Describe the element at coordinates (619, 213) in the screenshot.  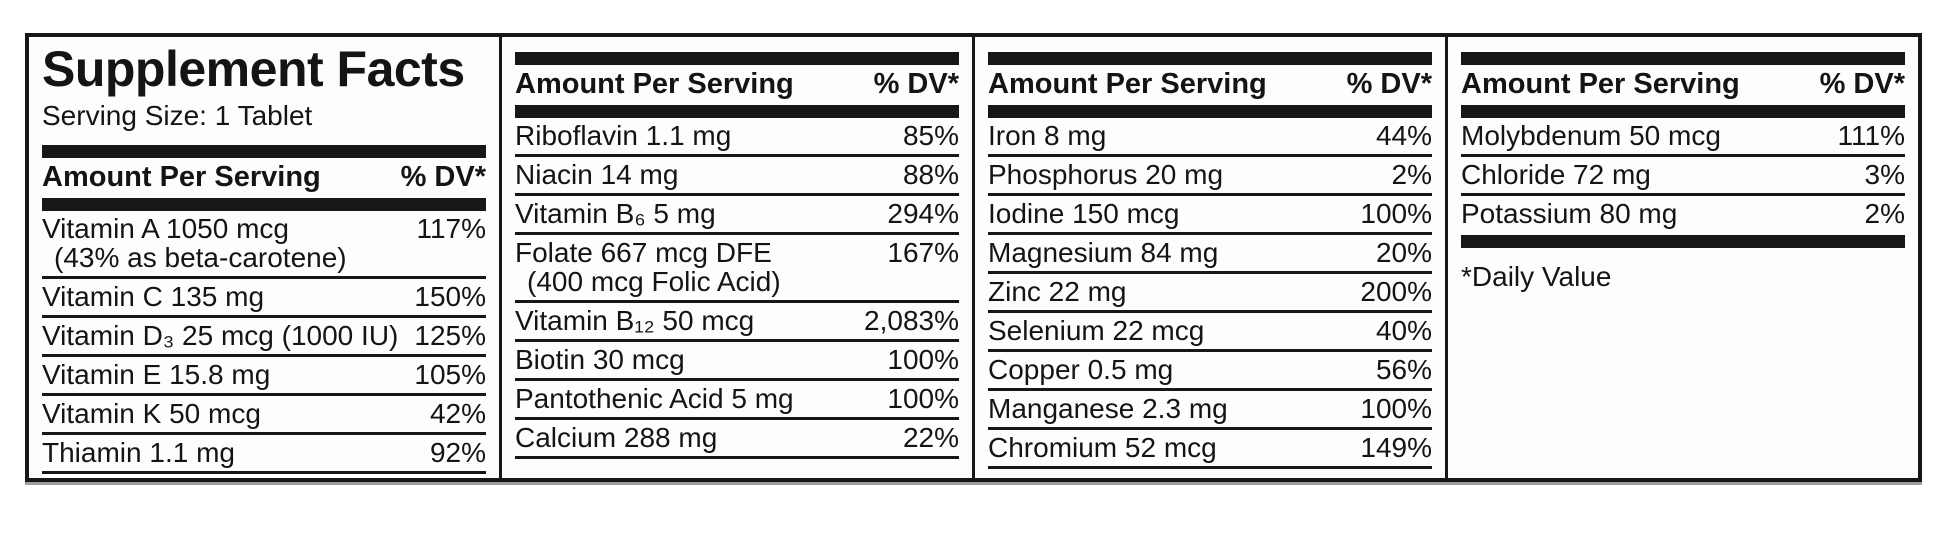
I see `nutrient-name: Vitamin B₆ 5 mg` at that location.